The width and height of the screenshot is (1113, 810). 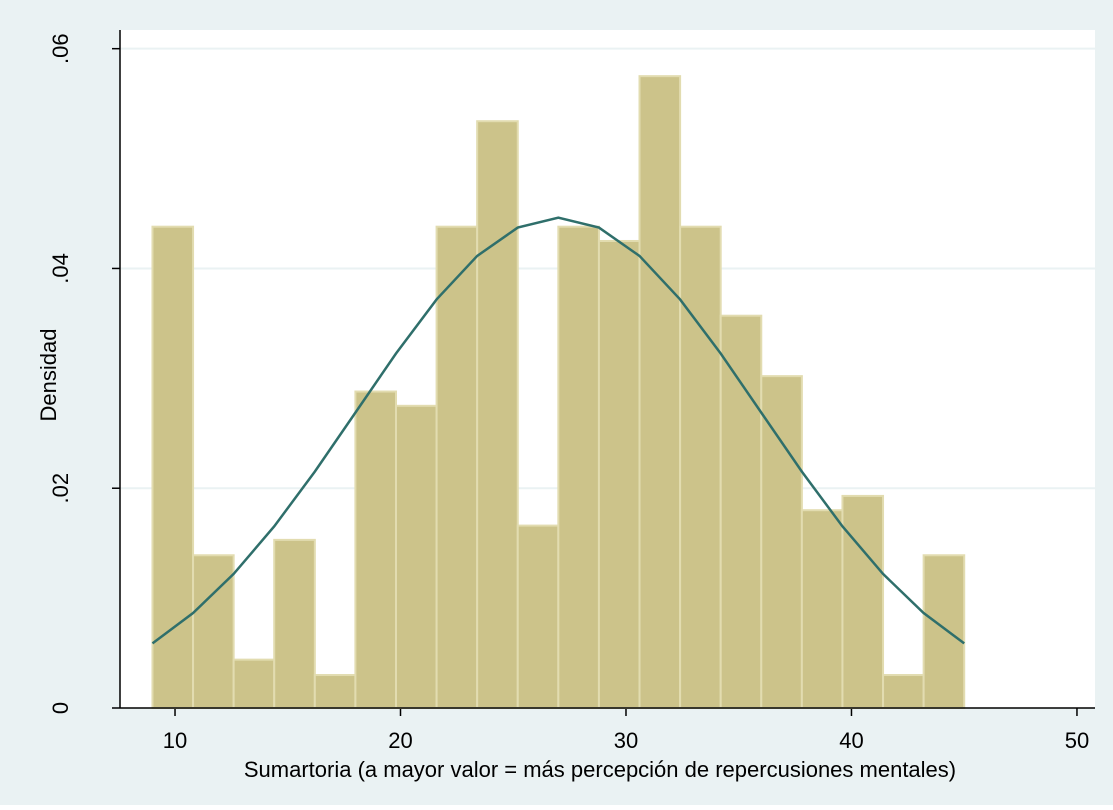 I want to click on y-tick-label: .04, so click(x=60, y=268).